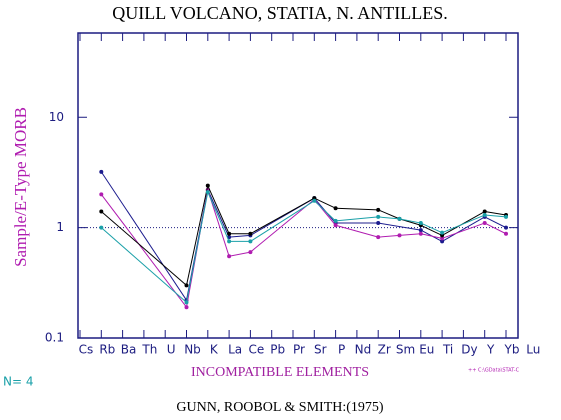 Image resolution: width=561 pixels, height=420 pixels. I want to click on x-tick-label: Y, so click(490, 350).